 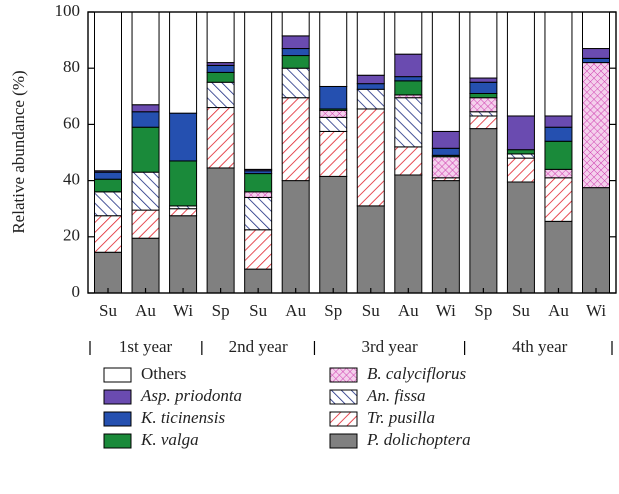 What do you see at coordinates (71, 179) in the screenshot?
I see `y-tick-label: 40` at bounding box center [71, 179].